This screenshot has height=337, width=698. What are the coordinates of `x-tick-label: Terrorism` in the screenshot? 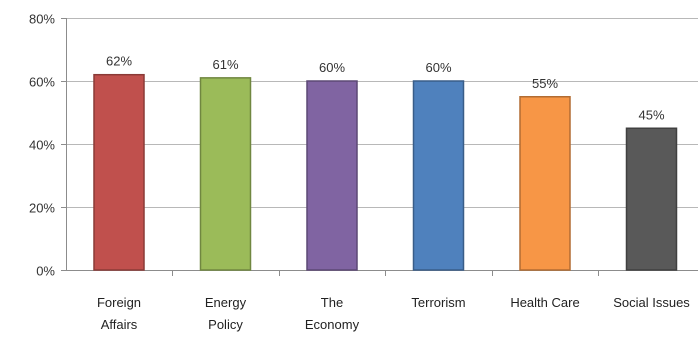 It's located at (438, 302).